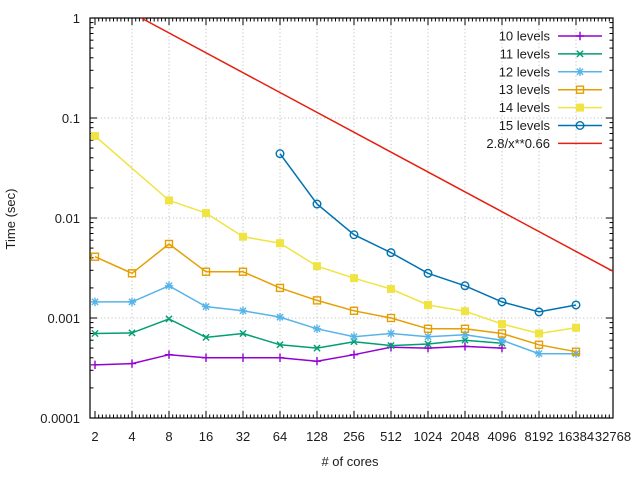 This screenshot has height=480, width=640. Describe the element at coordinates (525, 89) in the screenshot. I see `legend-label: 13 levels` at that location.